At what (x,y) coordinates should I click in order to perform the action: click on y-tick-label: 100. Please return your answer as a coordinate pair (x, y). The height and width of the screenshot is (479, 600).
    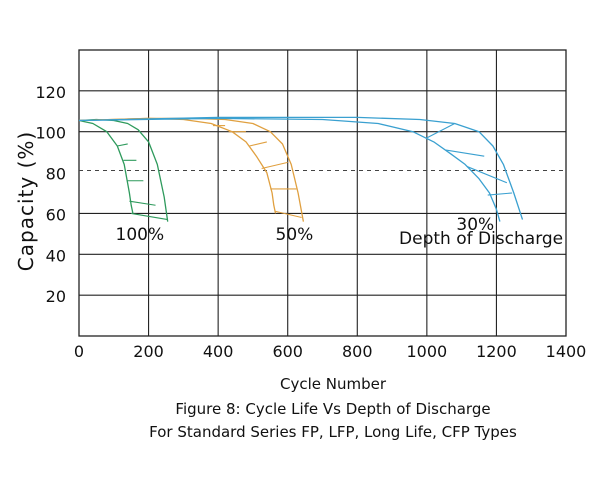
    Looking at the image, I should click on (50, 133).